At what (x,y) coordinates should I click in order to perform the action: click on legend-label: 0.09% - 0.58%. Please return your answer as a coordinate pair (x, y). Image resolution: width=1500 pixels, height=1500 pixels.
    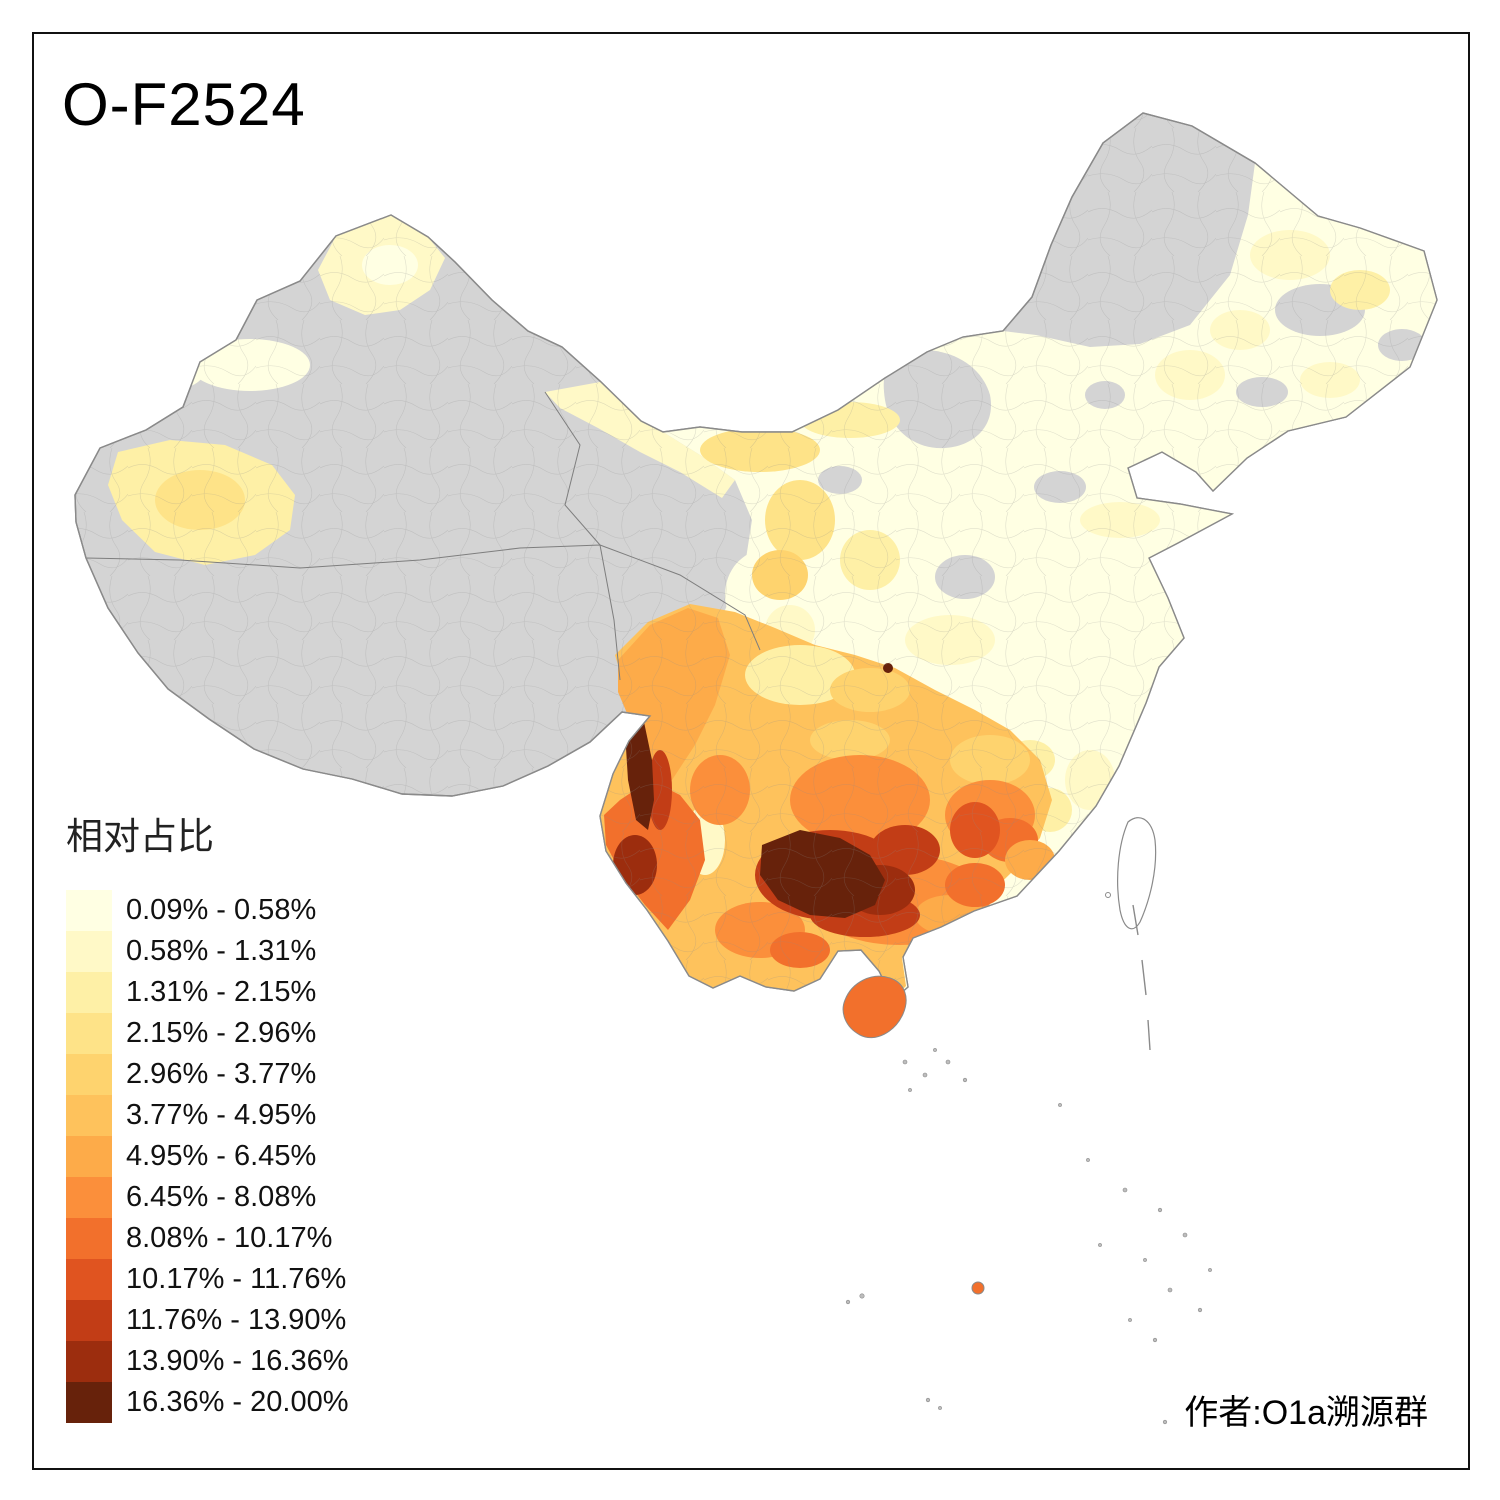
    Looking at the image, I should click on (221, 910).